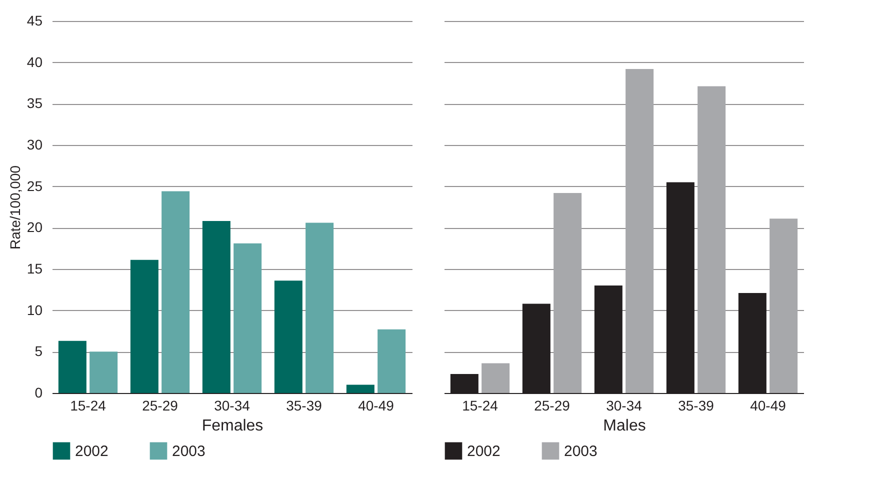 This screenshot has width=869, height=489. I want to click on x-axis-title: Males, so click(624, 426).